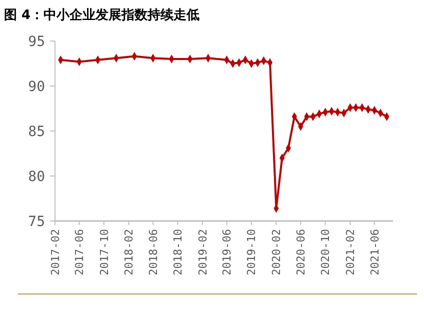 The width and height of the screenshot is (424, 321). What do you see at coordinates (36, 222) in the screenshot?
I see `y-tick-label: 75` at bounding box center [36, 222].